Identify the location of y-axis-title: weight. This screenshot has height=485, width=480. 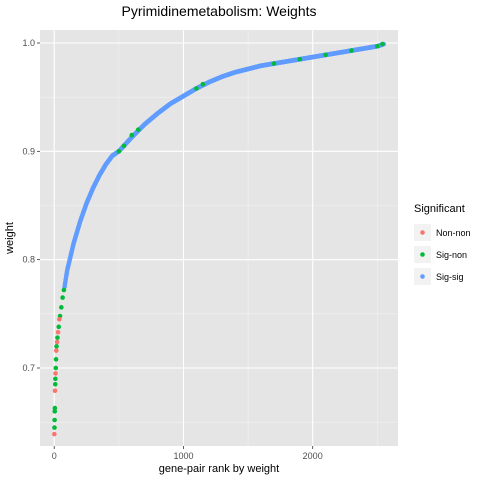
(10, 238).